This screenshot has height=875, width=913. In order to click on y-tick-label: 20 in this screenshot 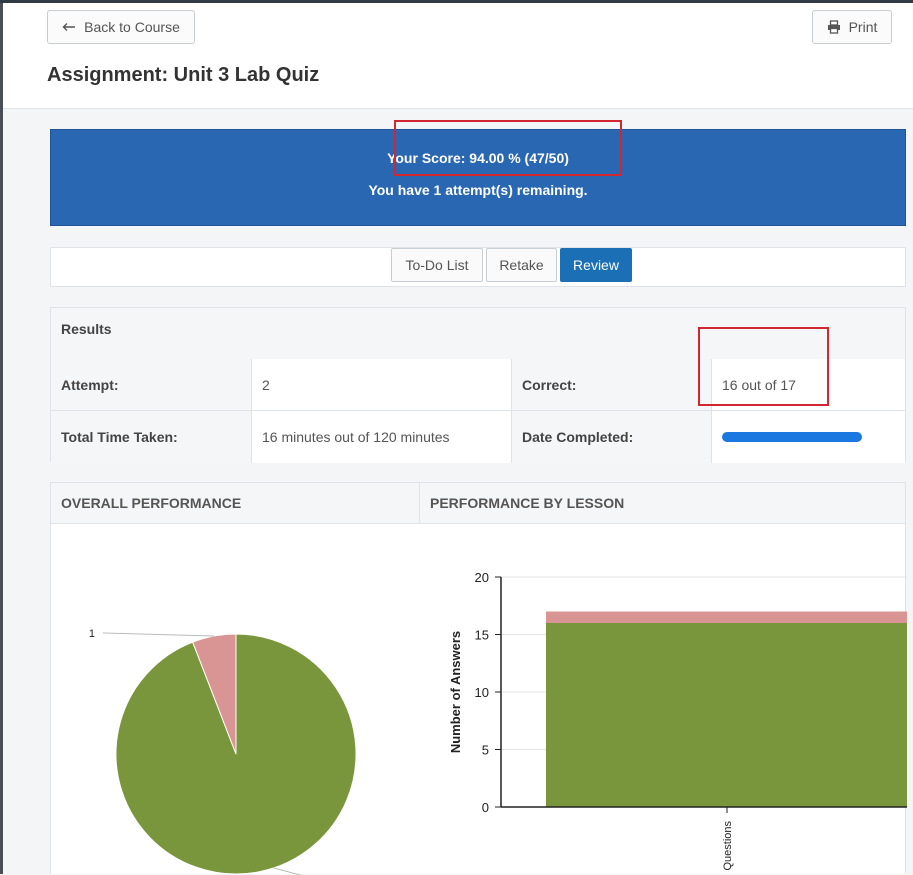, I will do `click(482, 577)`.